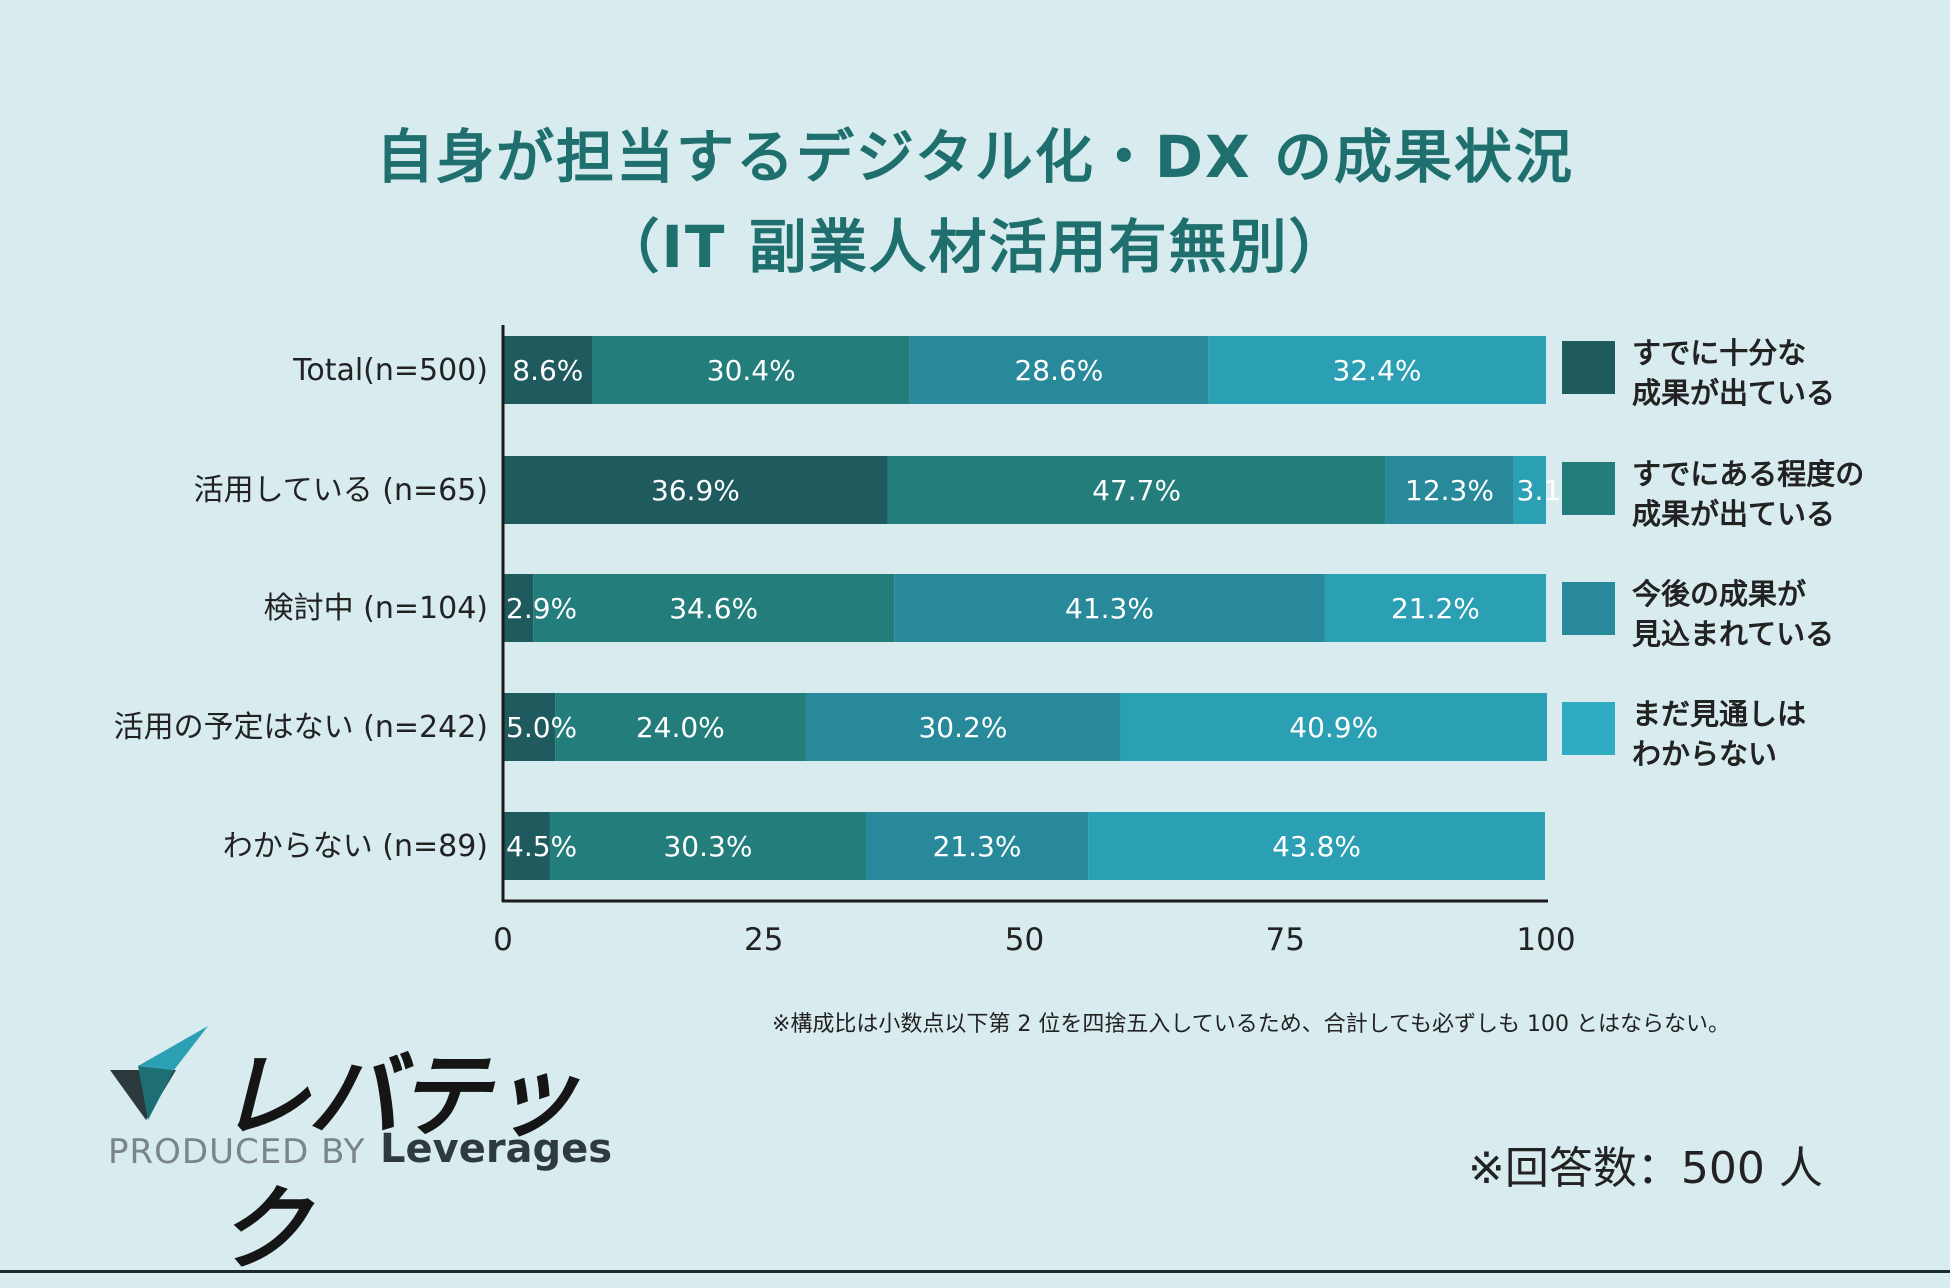 This screenshot has height=1288, width=1950. What do you see at coordinates (390, 370) in the screenshot?
I see `category-label: Total(n=500)` at bounding box center [390, 370].